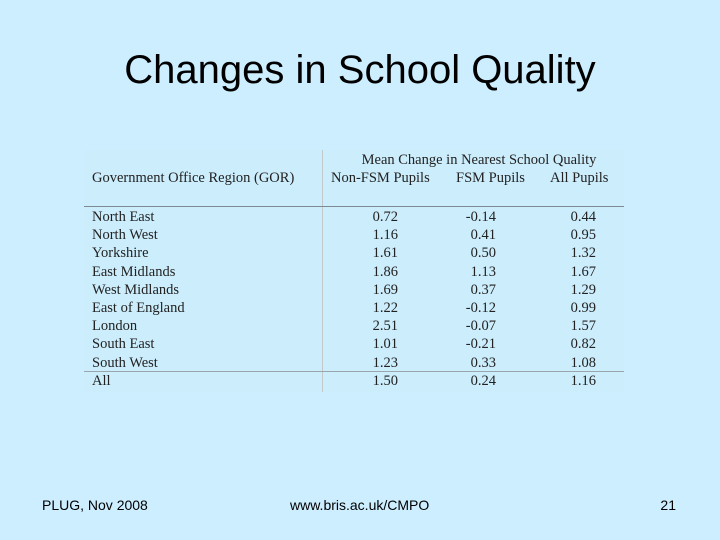  I want to click on fsm-cell: -0.07, so click(480, 326).